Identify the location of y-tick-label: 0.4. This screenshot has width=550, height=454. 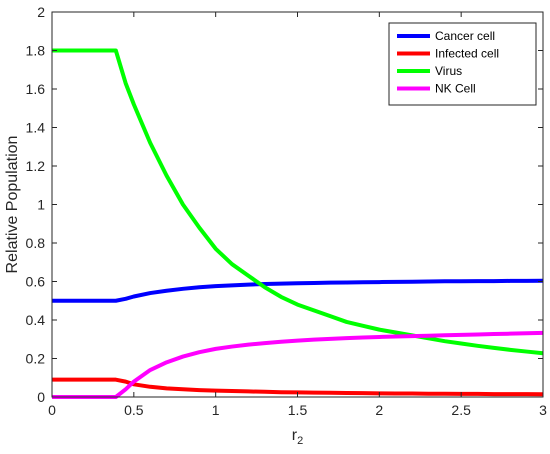
(36, 320).